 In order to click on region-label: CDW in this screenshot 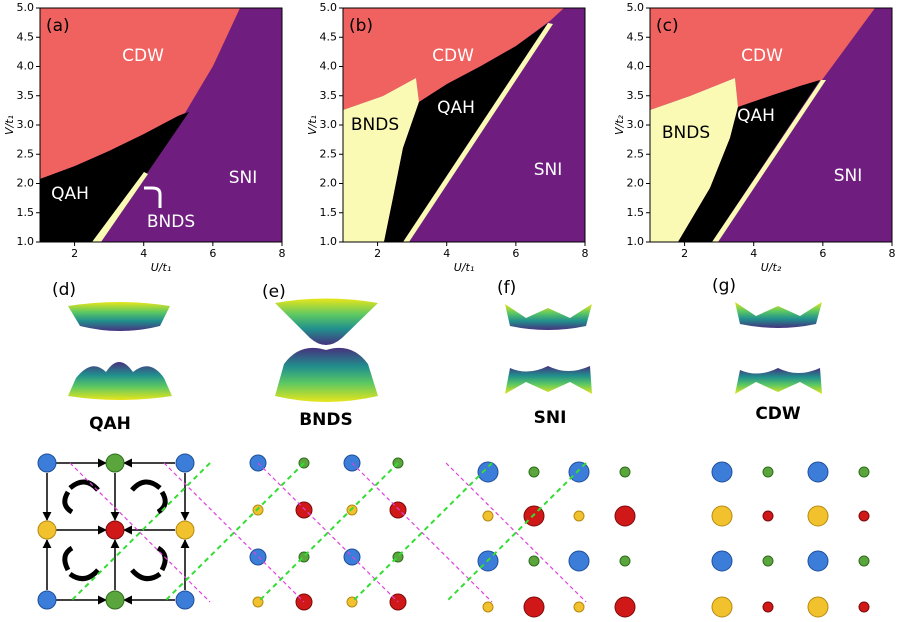, I will do `click(762, 56)`.